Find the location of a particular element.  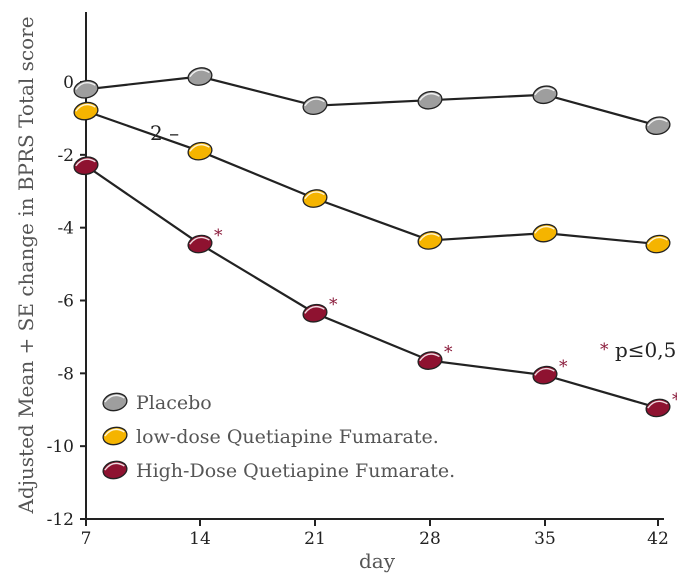

y-tick-label: -12 is located at coordinates (60, 520).